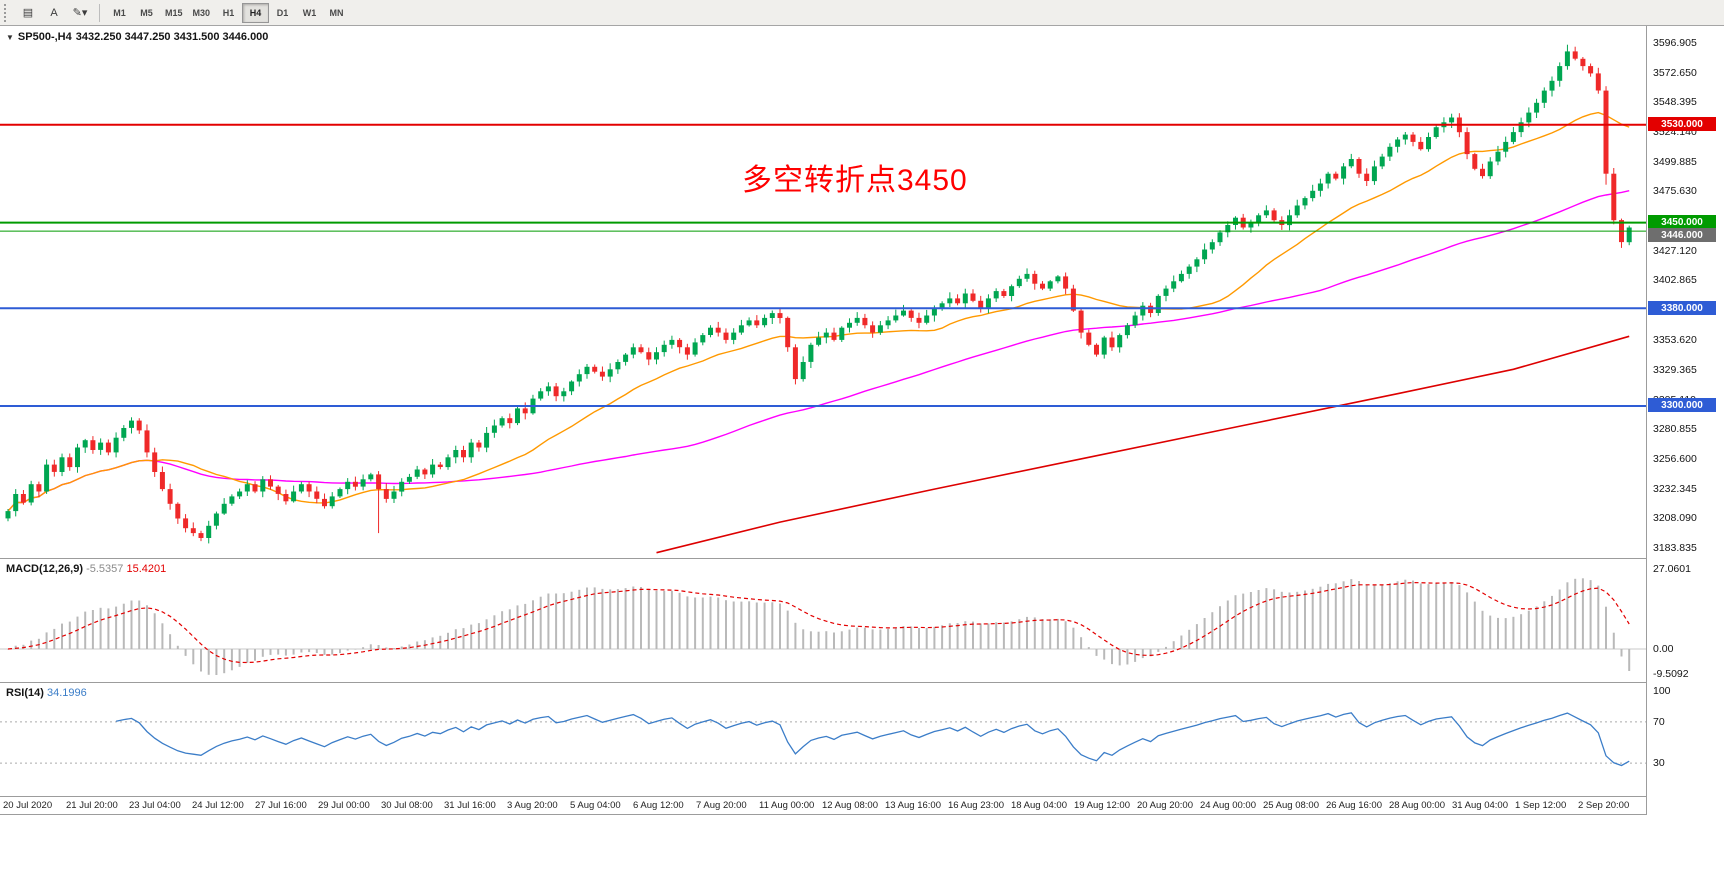 Image resolution: width=1724 pixels, height=896 pixels. I want to click on time-axis-label: 5 Aug 04:00, so click(595, 805).